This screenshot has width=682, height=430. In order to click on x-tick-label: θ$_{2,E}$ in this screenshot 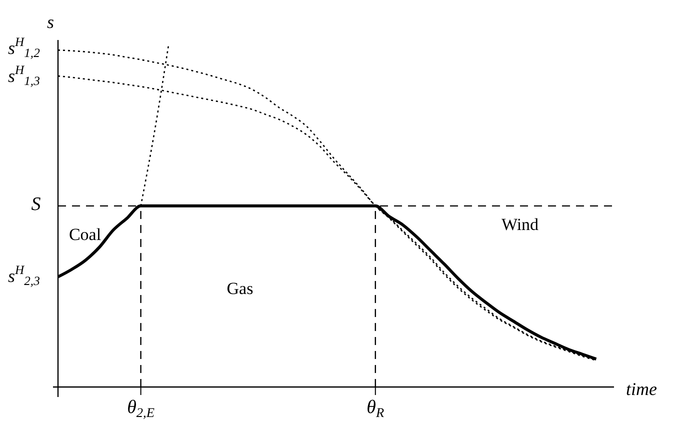, I will do `click(141, 408)`.